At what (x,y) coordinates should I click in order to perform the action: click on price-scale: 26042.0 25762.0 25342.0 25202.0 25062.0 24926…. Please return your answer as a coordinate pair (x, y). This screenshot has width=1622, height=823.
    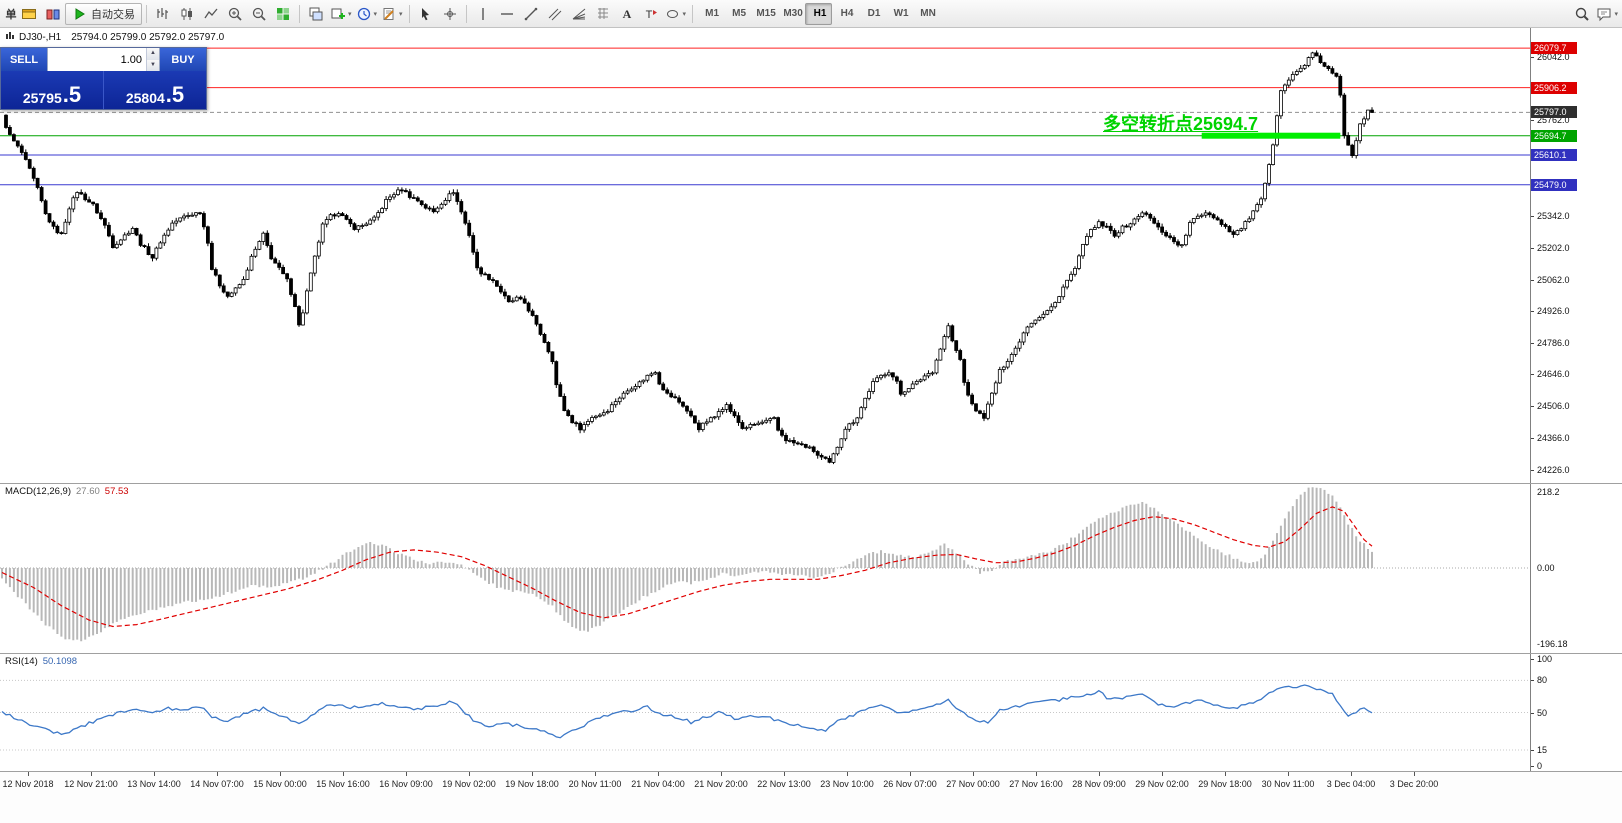
    Looking at the image, I should click on (1576, 255).